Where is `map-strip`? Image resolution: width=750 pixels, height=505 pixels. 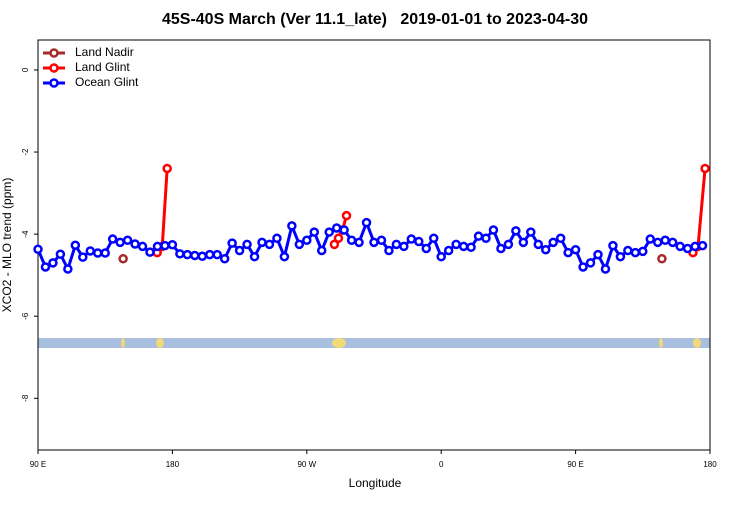
map-strip is located at coordinates (374, 343).